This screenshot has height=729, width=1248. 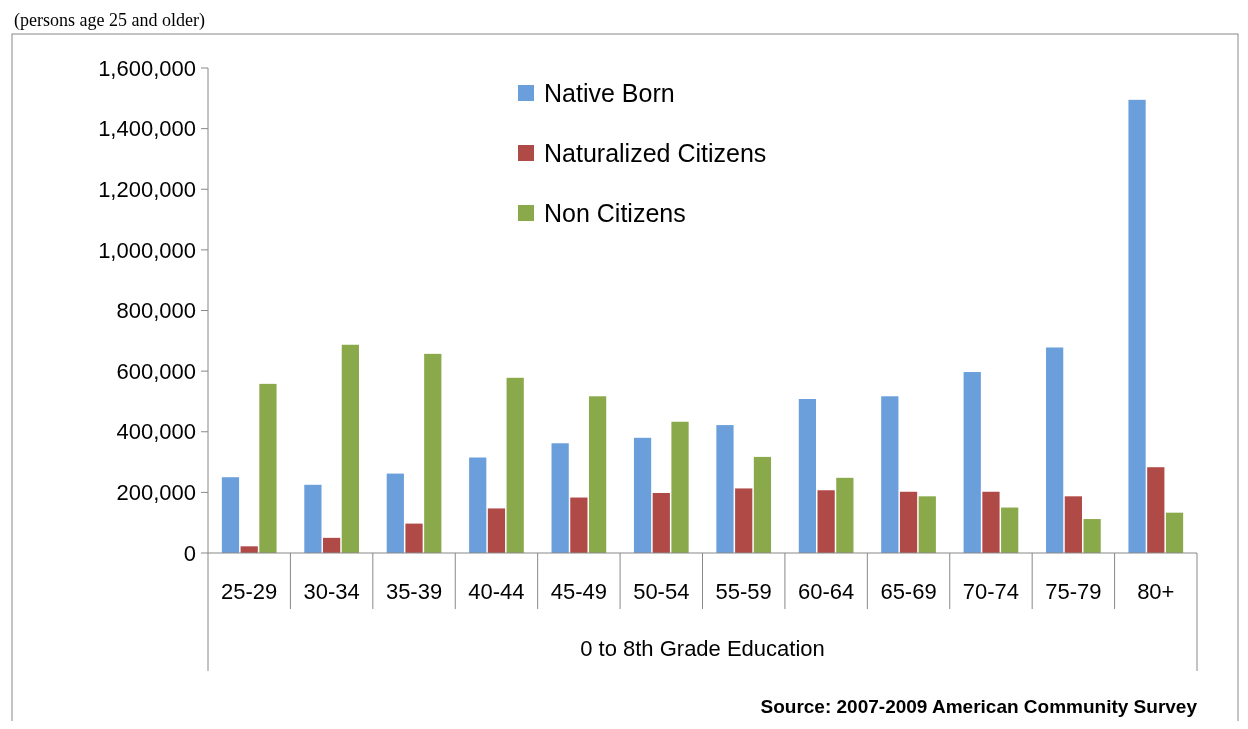 I want to click on chart-subtitle: (persons age 25 and older), so click(x=109, y=21).